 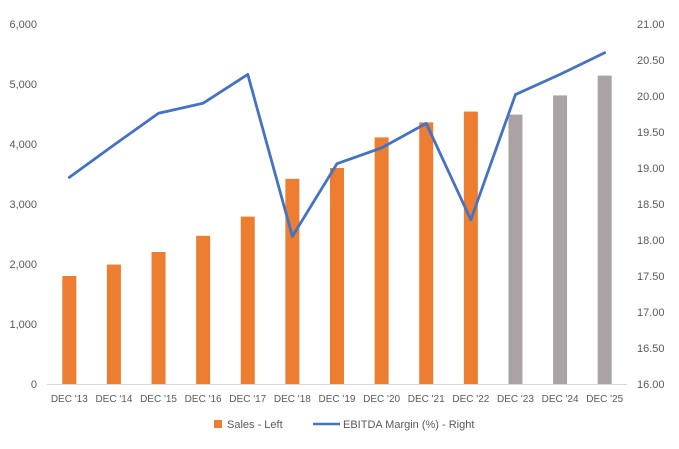 I want to click on right-axis-tick-label: 19.50, so click(x=651, y=133).